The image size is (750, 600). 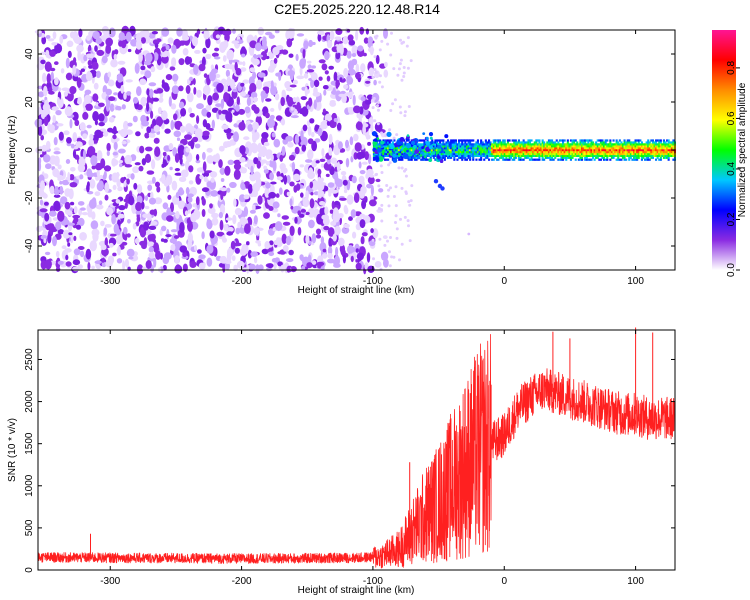 I want to click on colorbar-gradient, so click(x=724, y=150).